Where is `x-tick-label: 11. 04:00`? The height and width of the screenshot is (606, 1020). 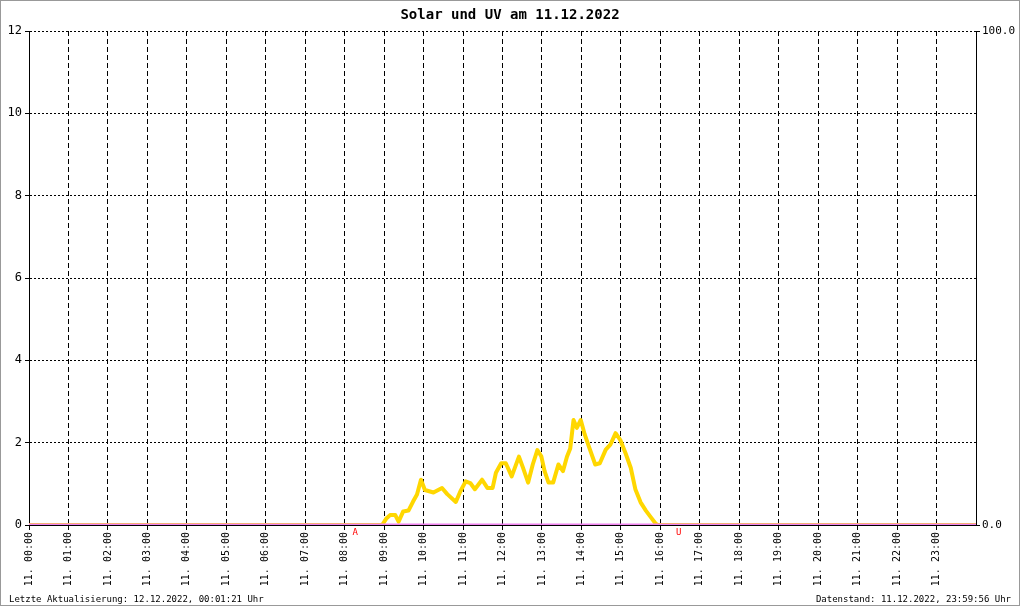
x-tick-label: 11. 04:00 is located at coordinates (186, 559).